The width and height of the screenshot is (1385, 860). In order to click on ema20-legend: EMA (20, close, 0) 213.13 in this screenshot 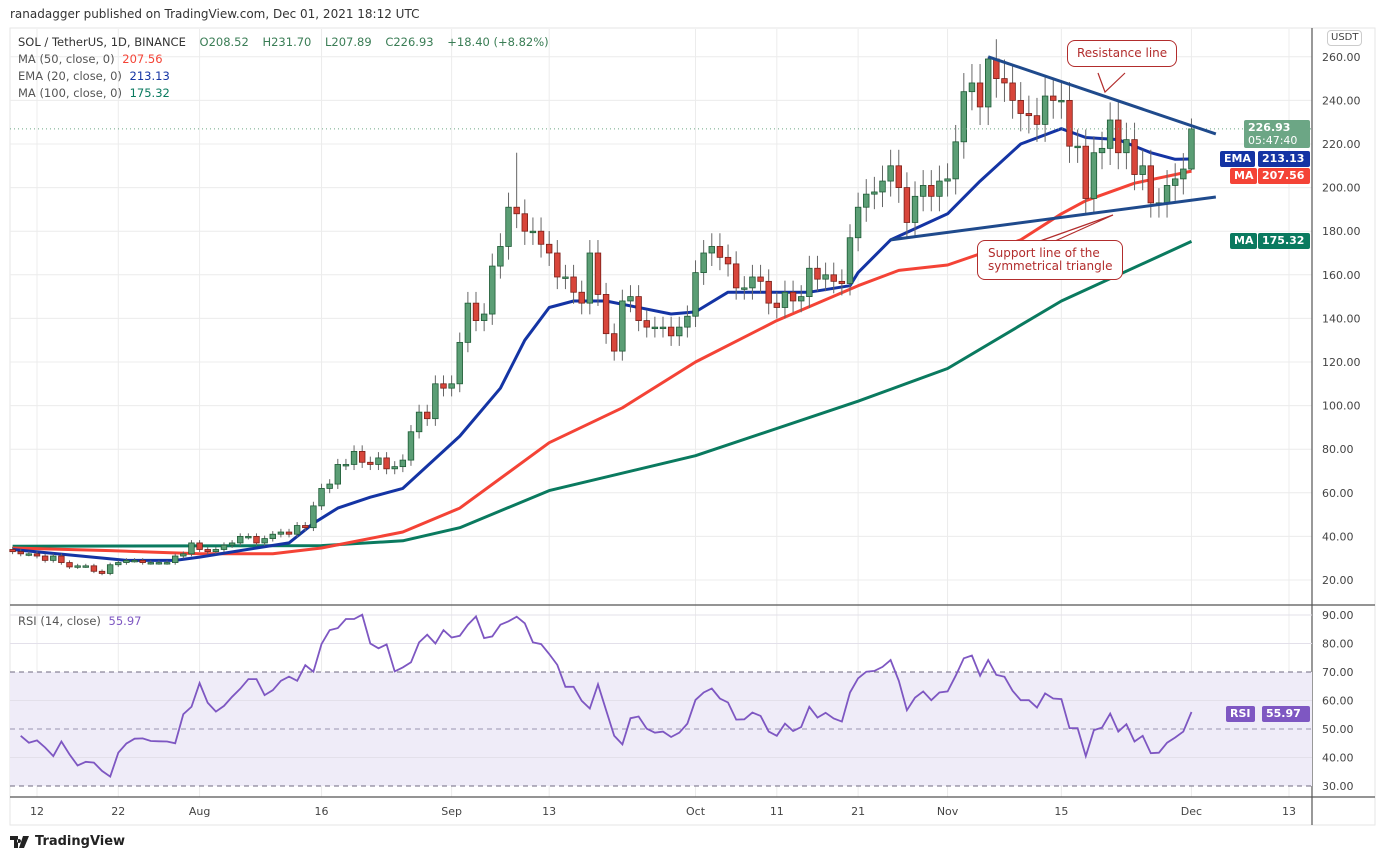, I will do `click(96, 76)`.